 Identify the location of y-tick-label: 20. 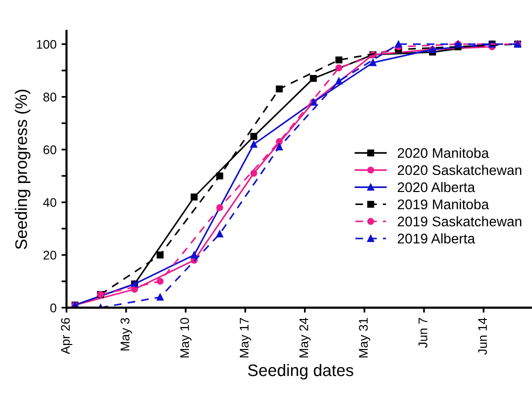
(50, 255).